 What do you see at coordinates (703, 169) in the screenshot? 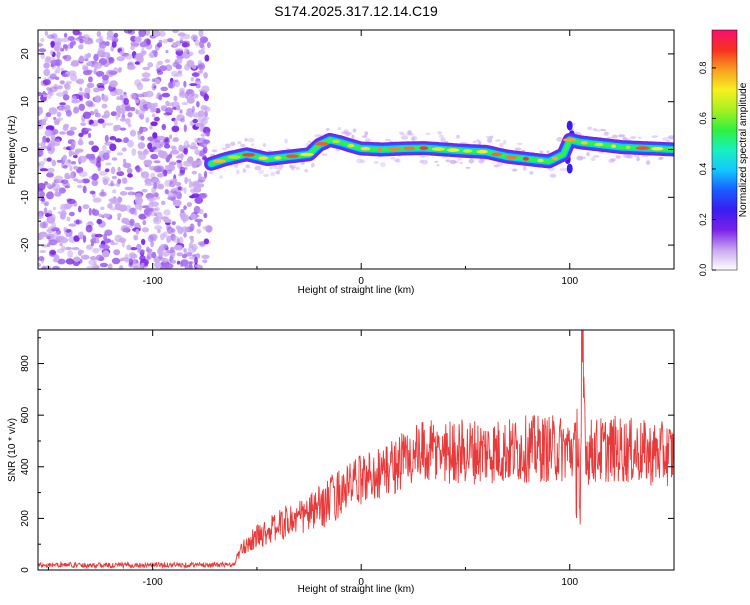
I see `colorbar-tick-label: 0.4` at bounding box center [703, 169].